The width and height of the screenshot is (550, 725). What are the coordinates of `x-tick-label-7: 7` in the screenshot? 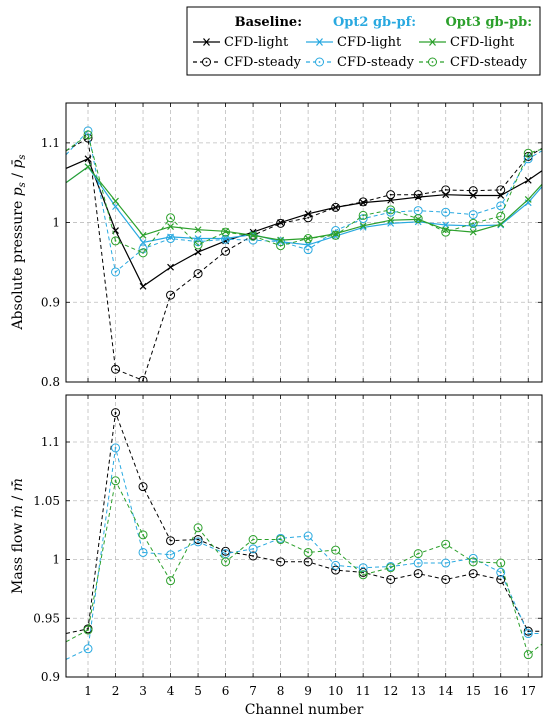 It's located at (253, 691).